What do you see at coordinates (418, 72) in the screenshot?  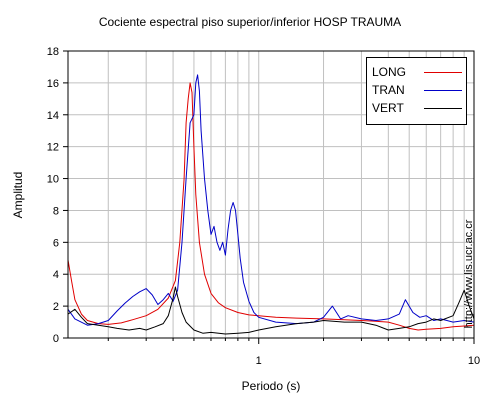 I see `legend-item-long: LONG` at bounding box center [418, 72].